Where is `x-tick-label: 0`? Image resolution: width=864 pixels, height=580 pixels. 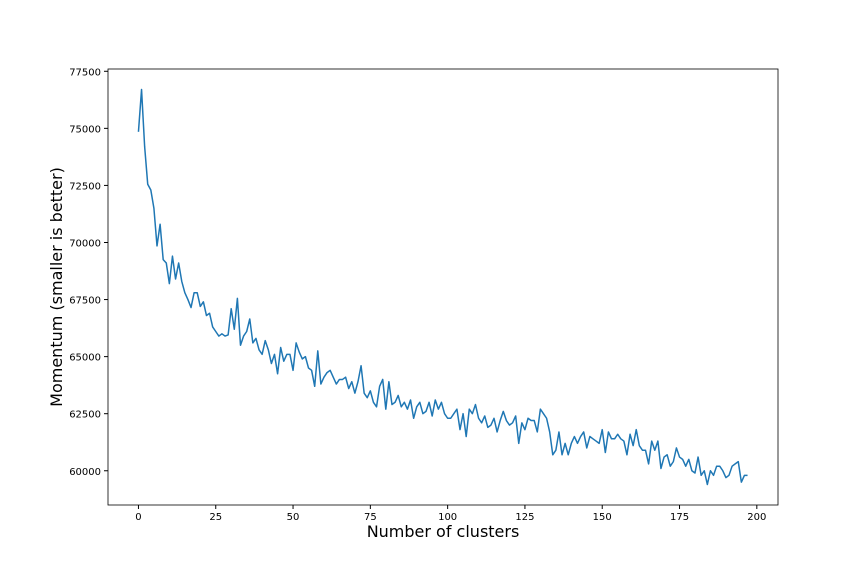 x-tick-label: 0 is located at coordinates (138, 517).